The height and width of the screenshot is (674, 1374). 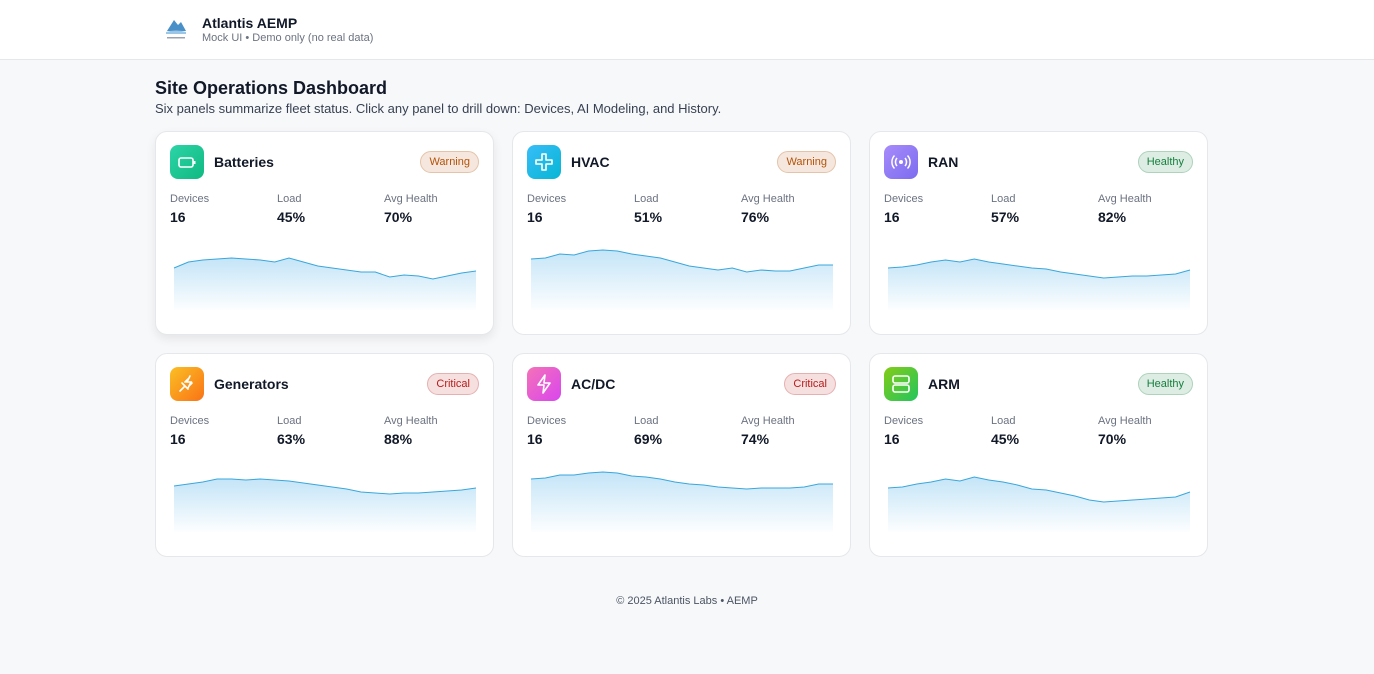 What do you see at coordinates (1005, 217) in the screenshot?
I see `stat-value: 57%` at bounding box center [1005, 217].